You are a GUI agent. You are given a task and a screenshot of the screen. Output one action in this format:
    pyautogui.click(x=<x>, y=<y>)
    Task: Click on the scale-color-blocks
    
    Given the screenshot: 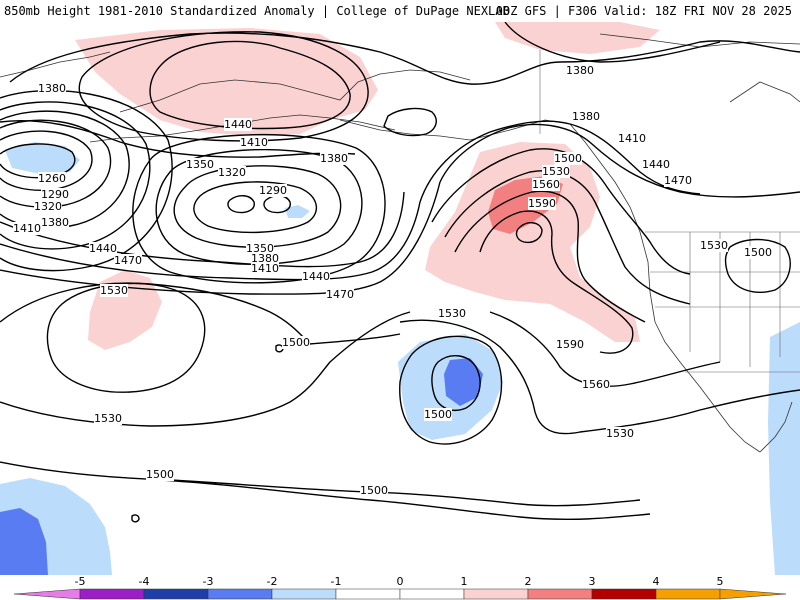 What is the action you would take?
    pyautogui.click(x=400, y=594)
    